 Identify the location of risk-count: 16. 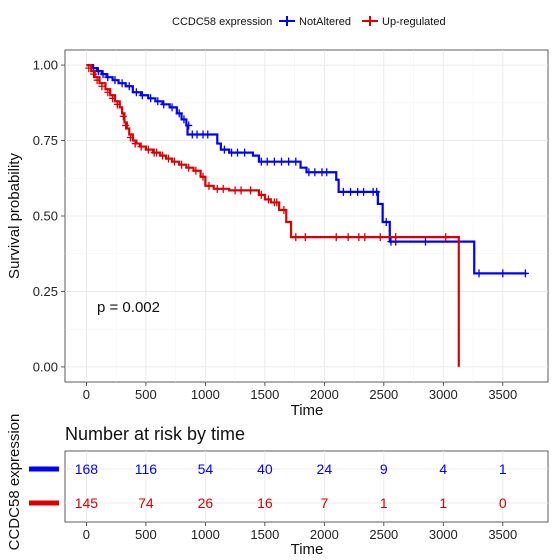
(265, 503).